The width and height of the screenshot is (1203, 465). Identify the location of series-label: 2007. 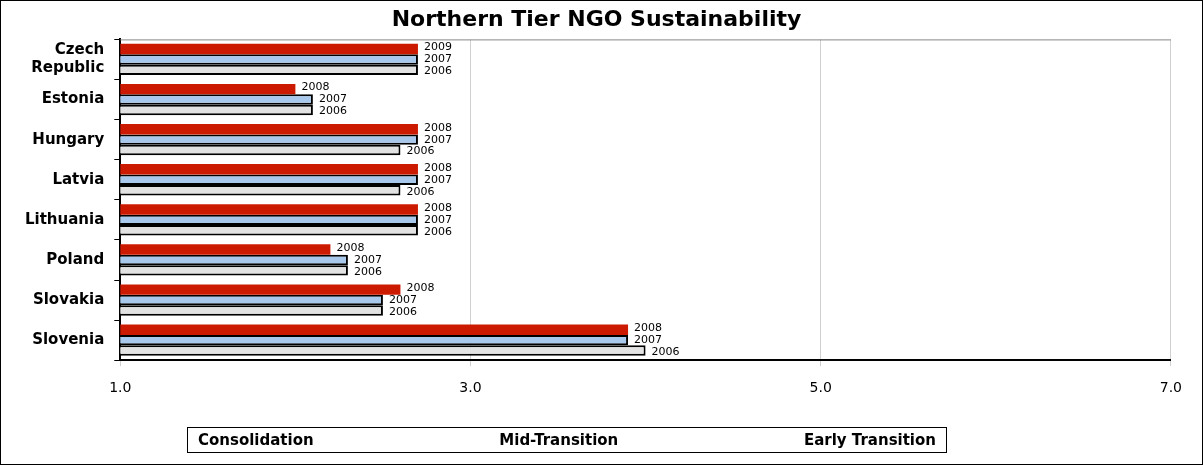
(437, 59).